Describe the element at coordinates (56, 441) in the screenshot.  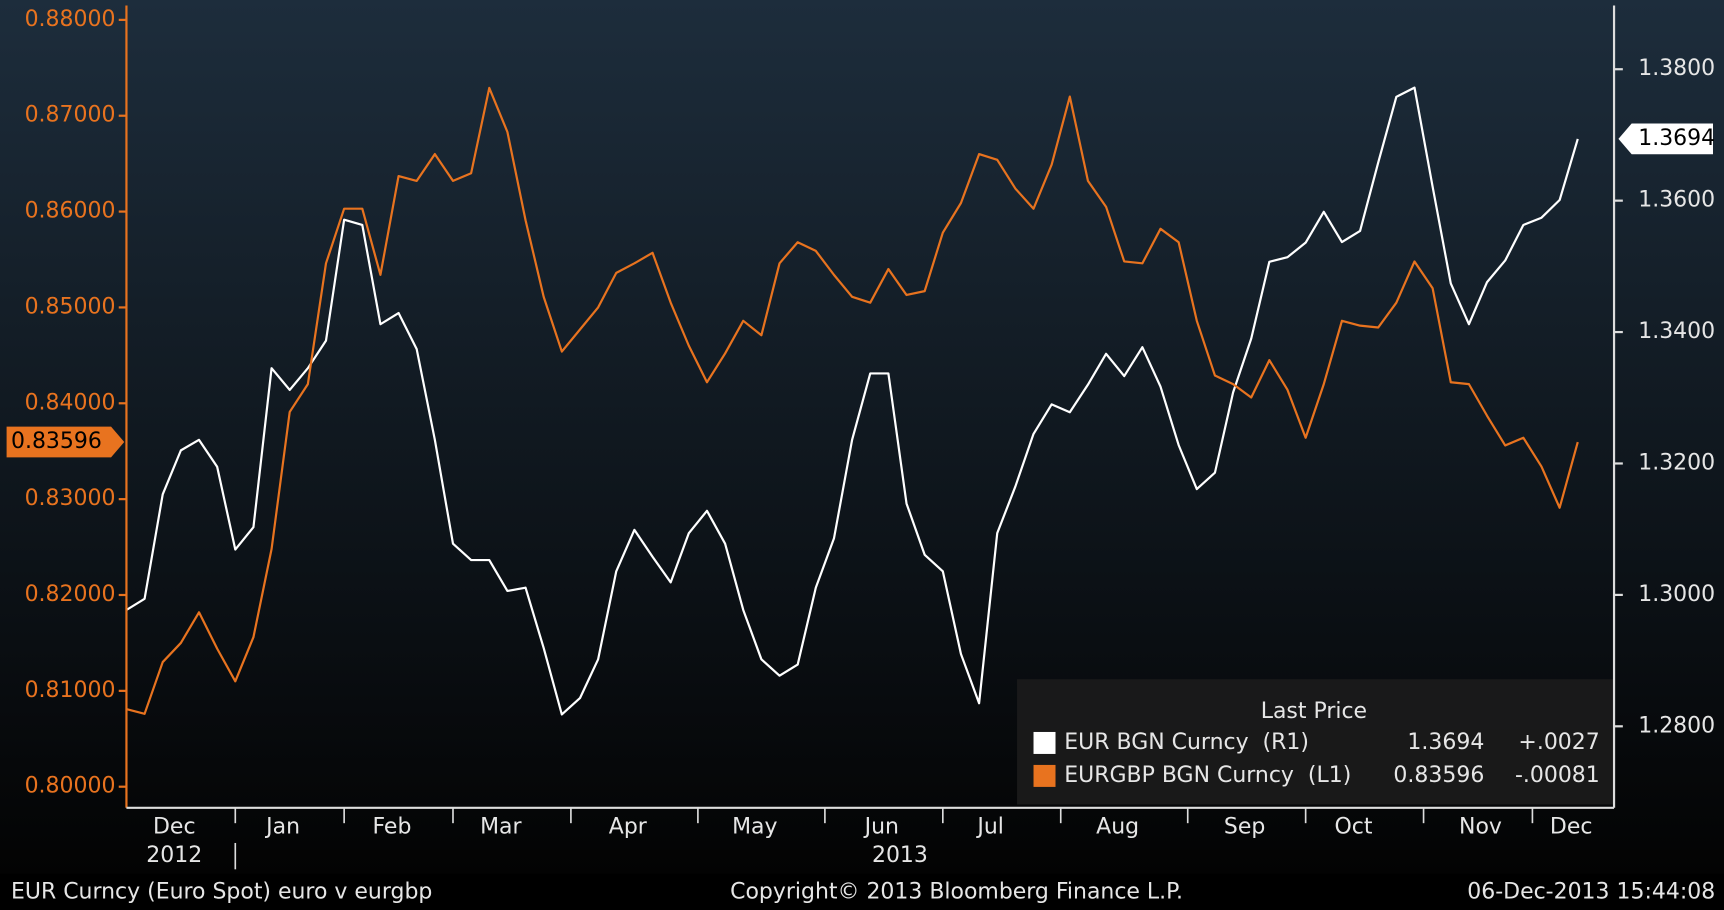
I see `last-value-label: 0.83596` at that location.